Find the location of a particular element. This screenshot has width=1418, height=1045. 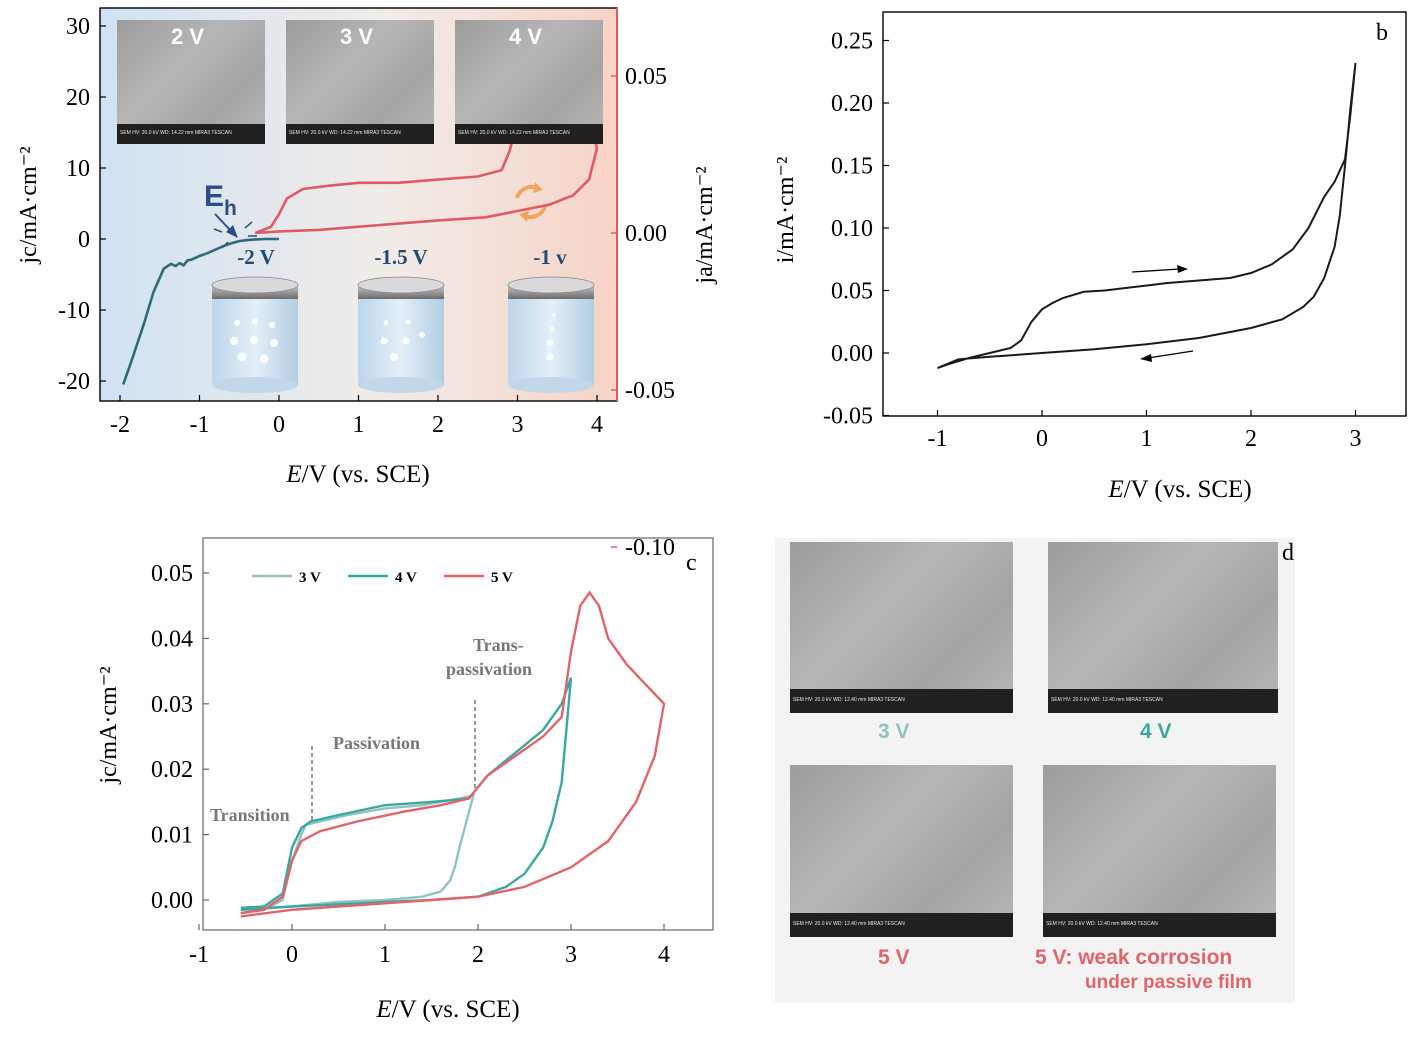

legend-label: 3 V is located at coordinates (310, 578).